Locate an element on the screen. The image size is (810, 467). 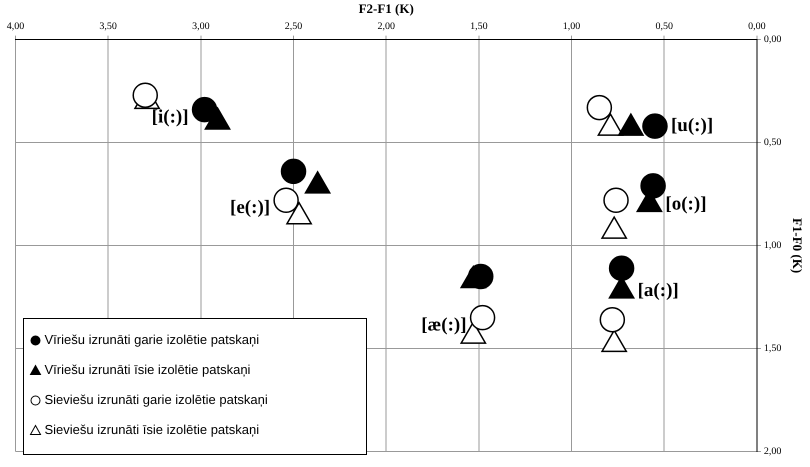
x-tick-label: 2,50 is located at coordinates (293, 26).